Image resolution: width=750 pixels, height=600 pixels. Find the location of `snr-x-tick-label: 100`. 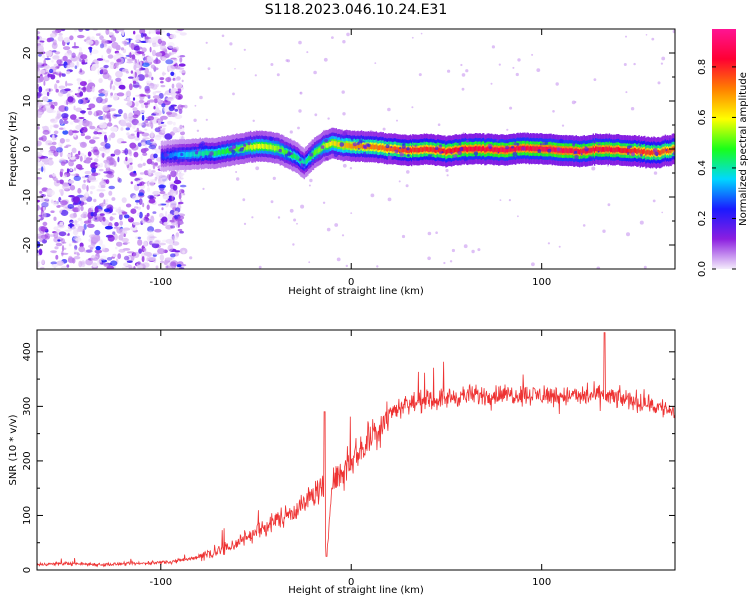

snr-x-tick-label: 100 is located at coordinates (541, 582).